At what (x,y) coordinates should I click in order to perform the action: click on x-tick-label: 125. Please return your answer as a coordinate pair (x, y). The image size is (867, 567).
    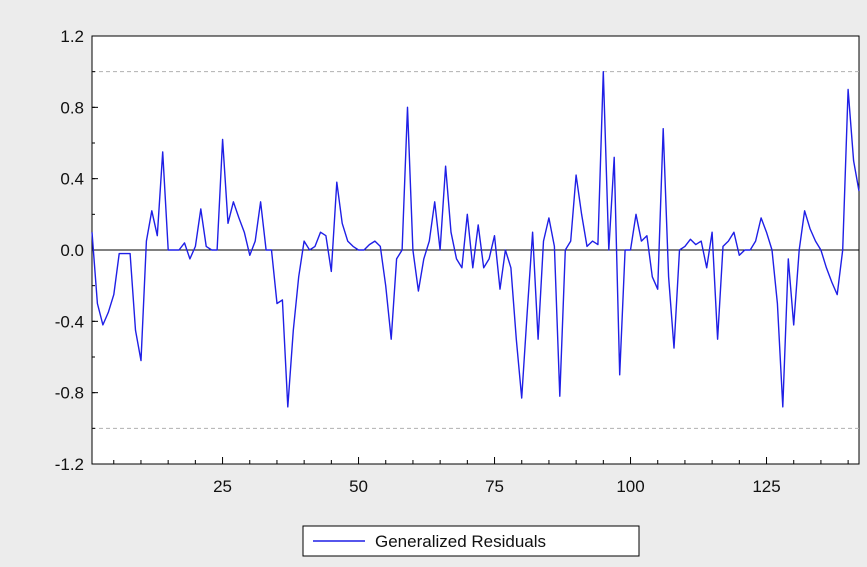
    Looking at the image, I should click on (766, 486).